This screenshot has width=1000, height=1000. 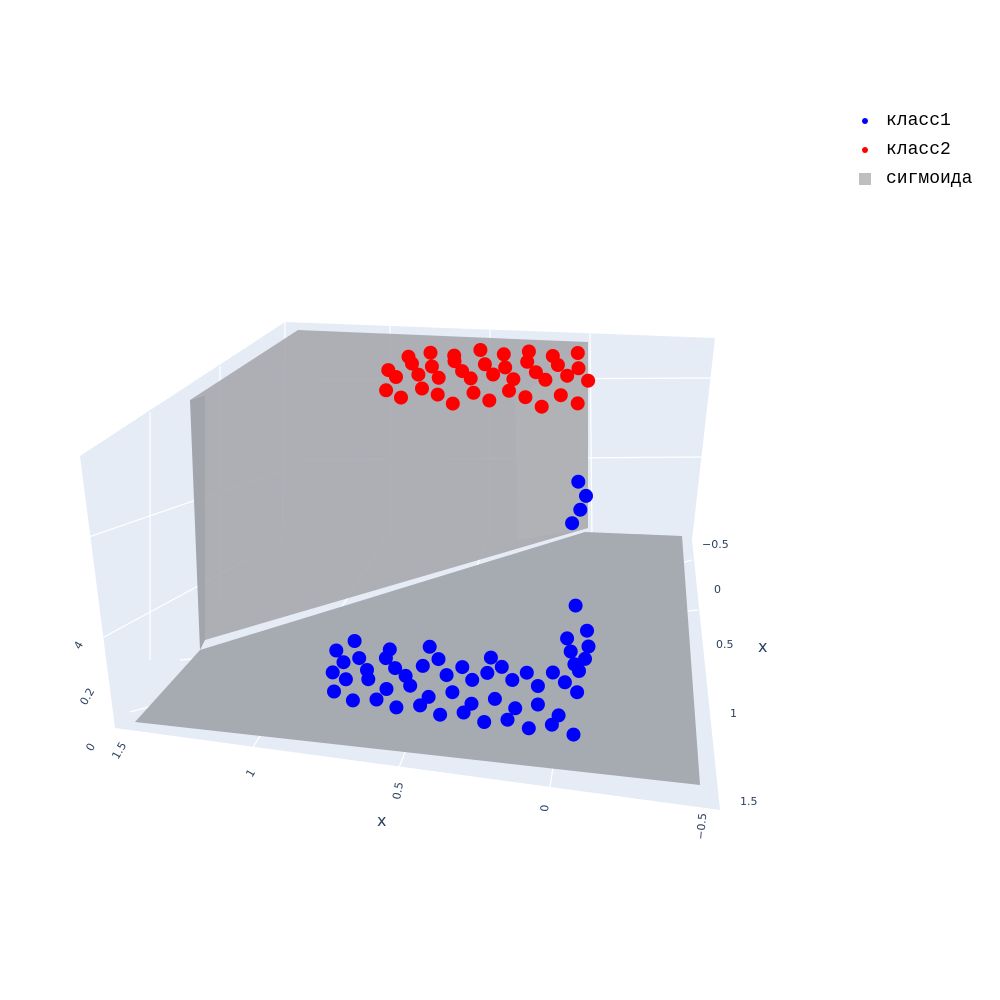 I want to click on series-class1, so click(x=460, y=608).